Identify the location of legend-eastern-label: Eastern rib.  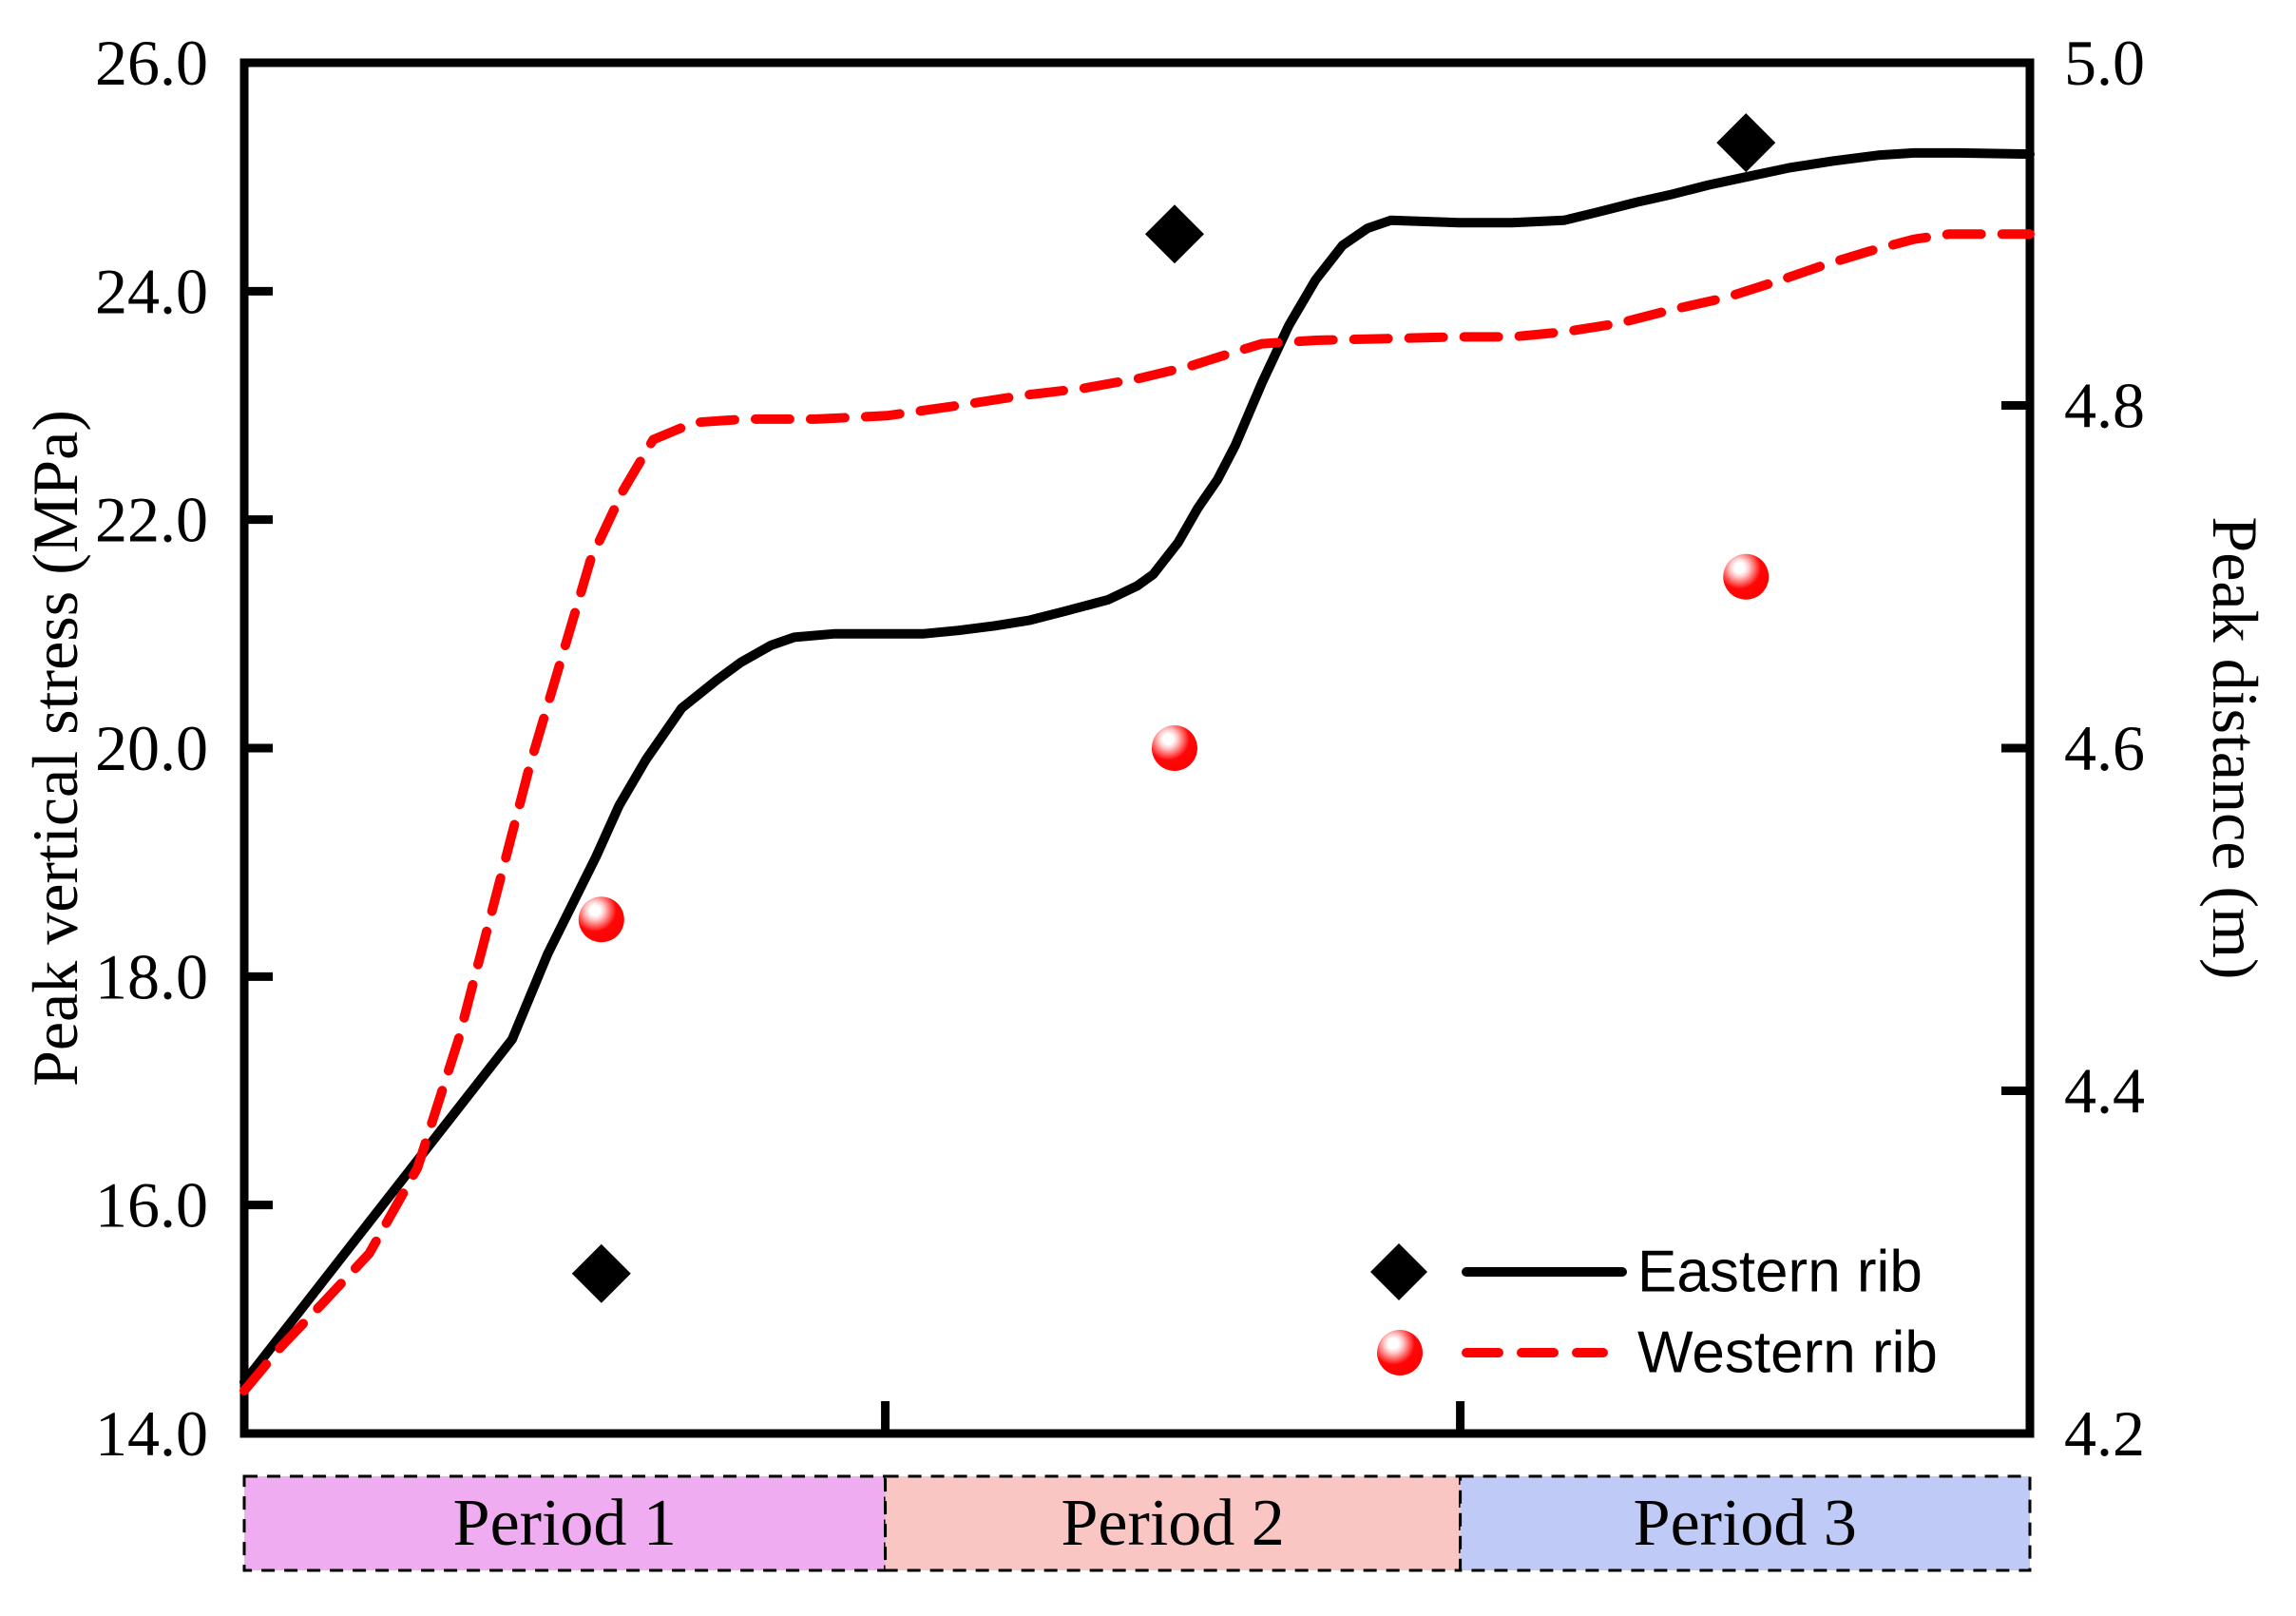
(1780, 1272).